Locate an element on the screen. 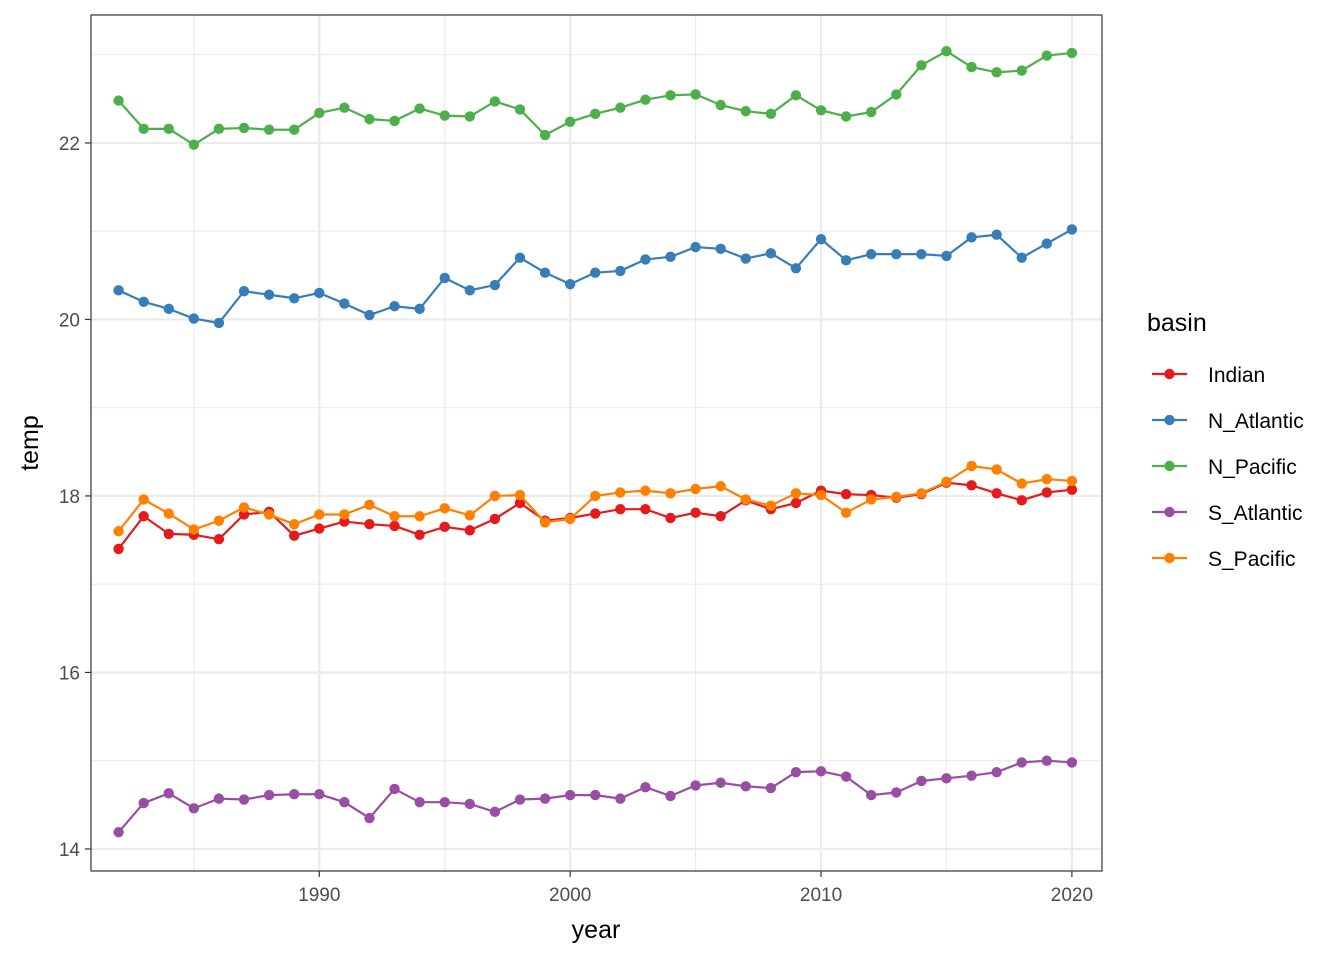 This screenshot has width=1344, height=960. y-tick-label: 14 is located at coordinates (70, 850).